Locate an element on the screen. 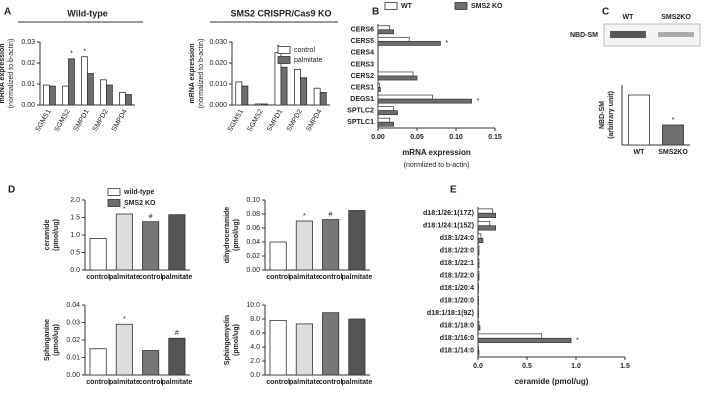 The width and height of the screenshot is (713, 404). y-axis-label: NBD-SM is located at coordinates (602, 115).